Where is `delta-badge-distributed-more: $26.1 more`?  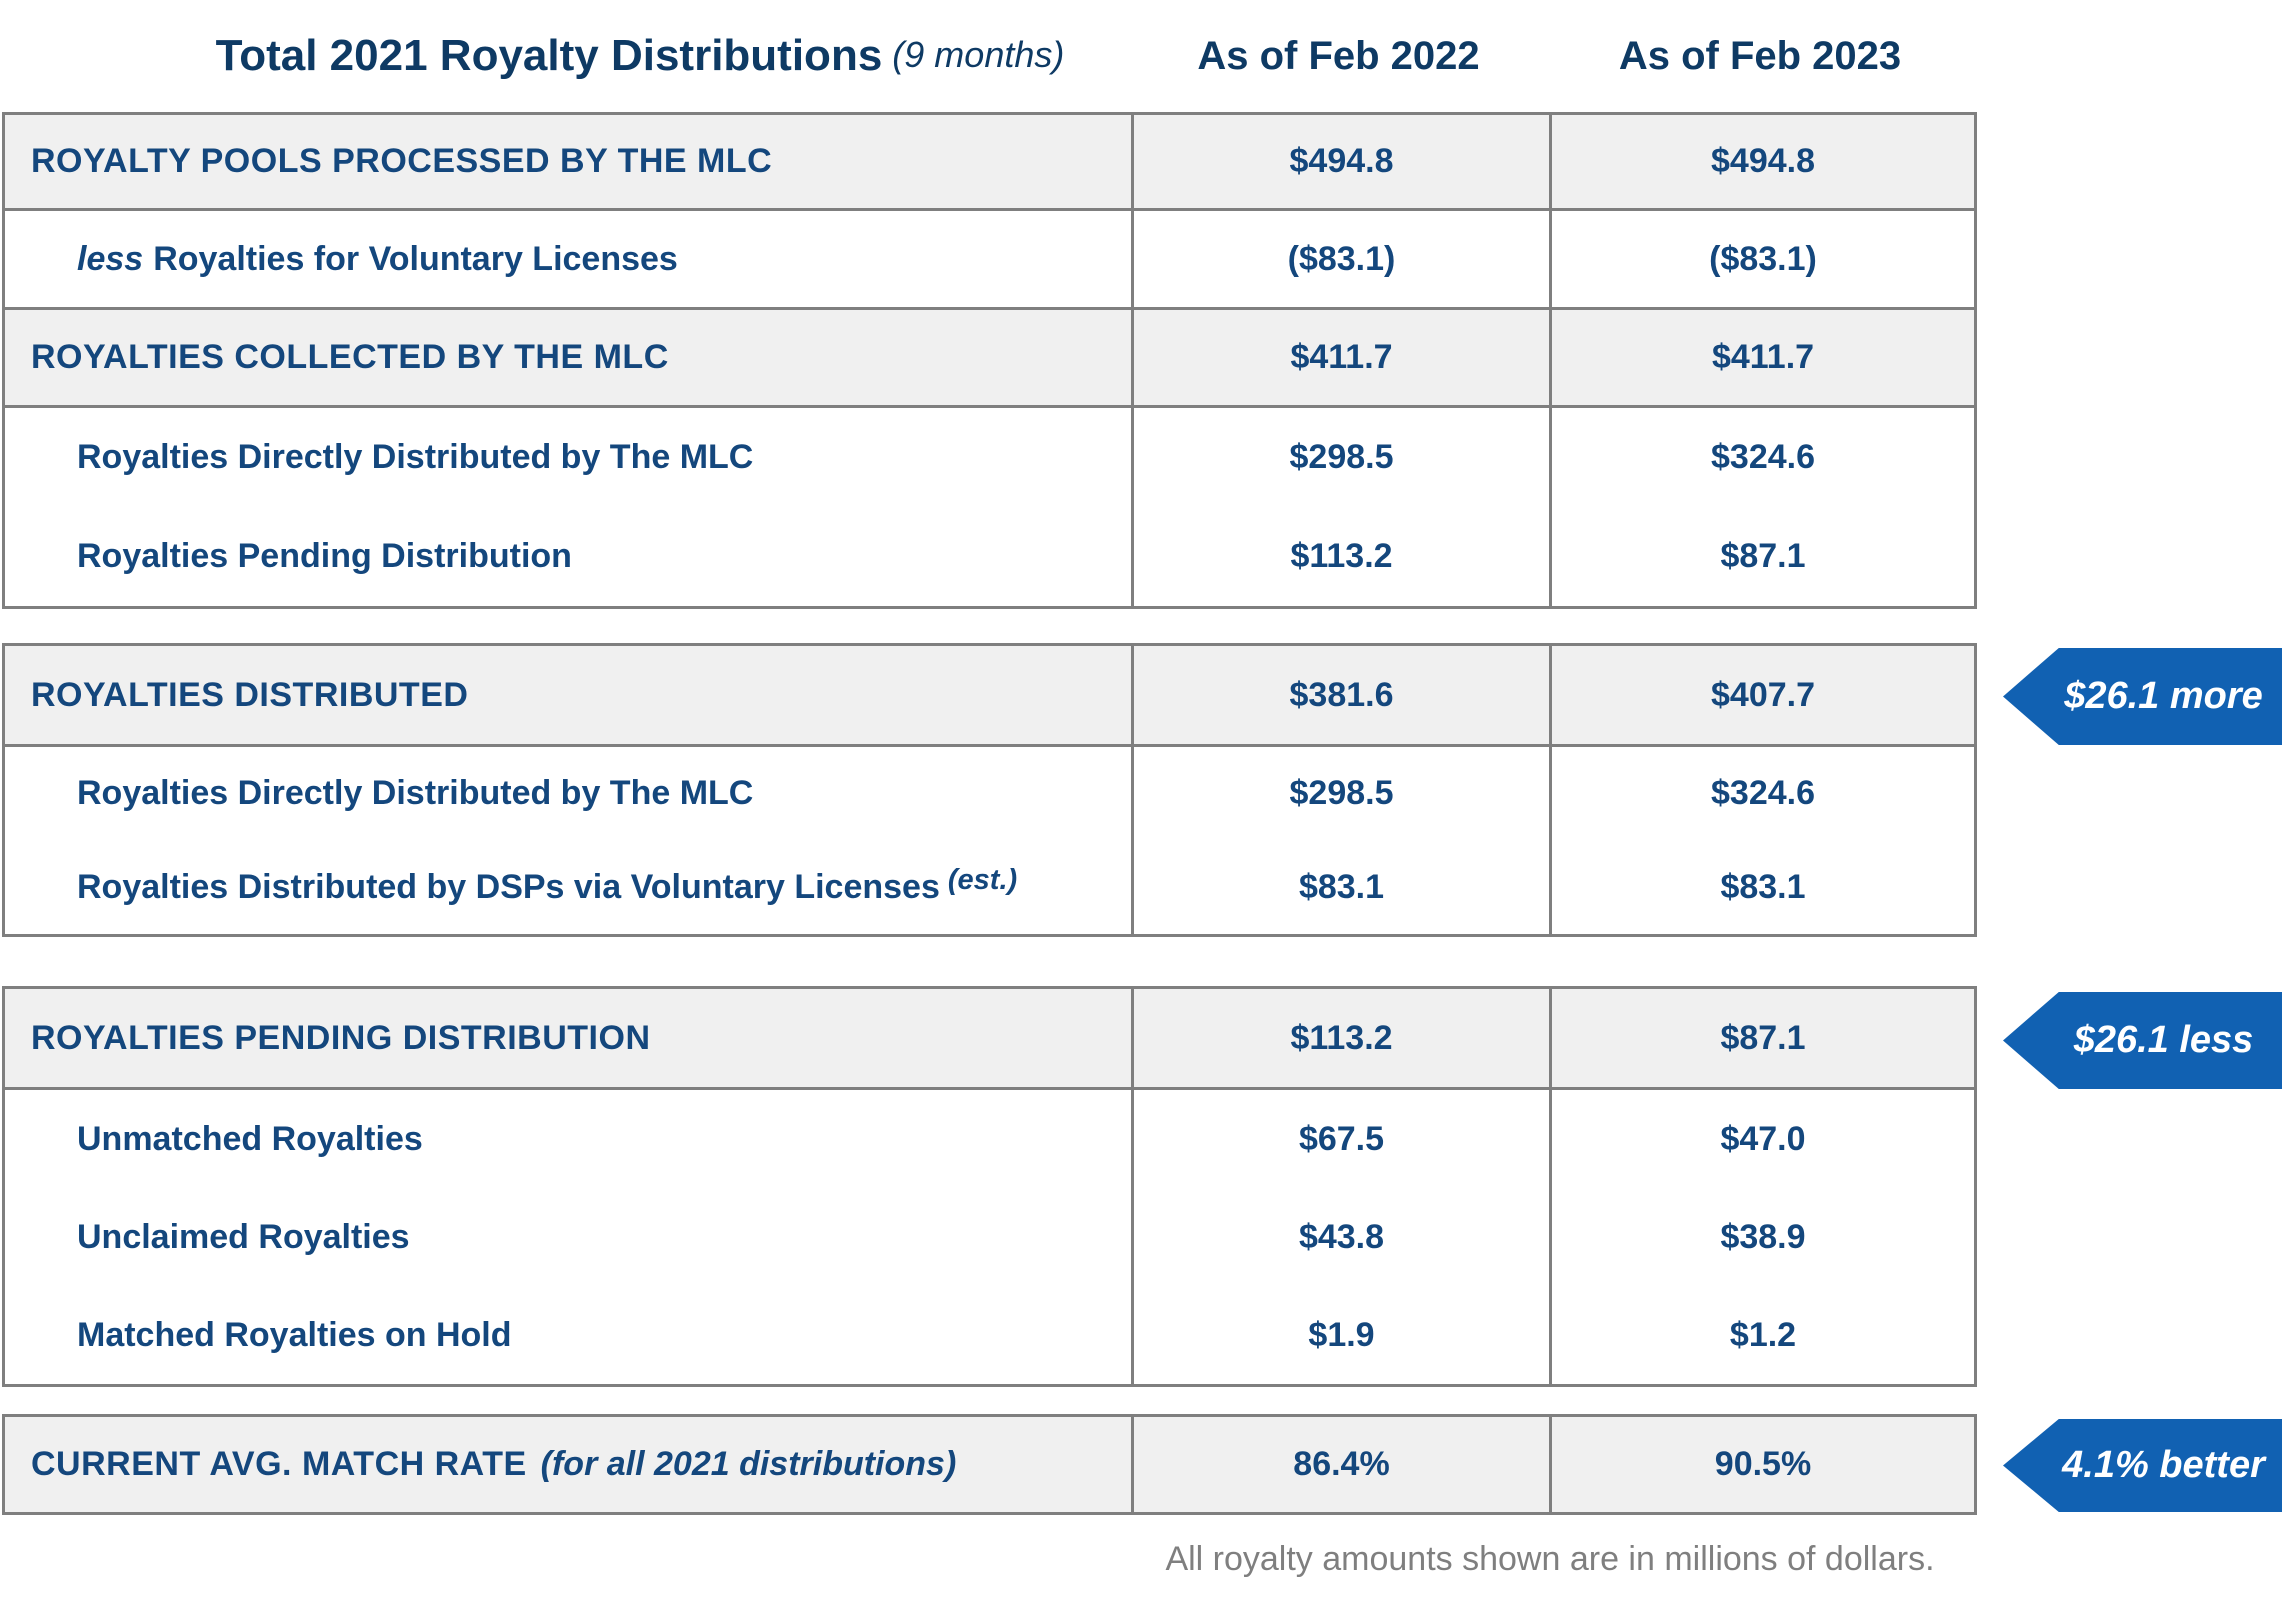 delta-badge-distributed-more: $26.1 more is located at coordinates (2142, 696).